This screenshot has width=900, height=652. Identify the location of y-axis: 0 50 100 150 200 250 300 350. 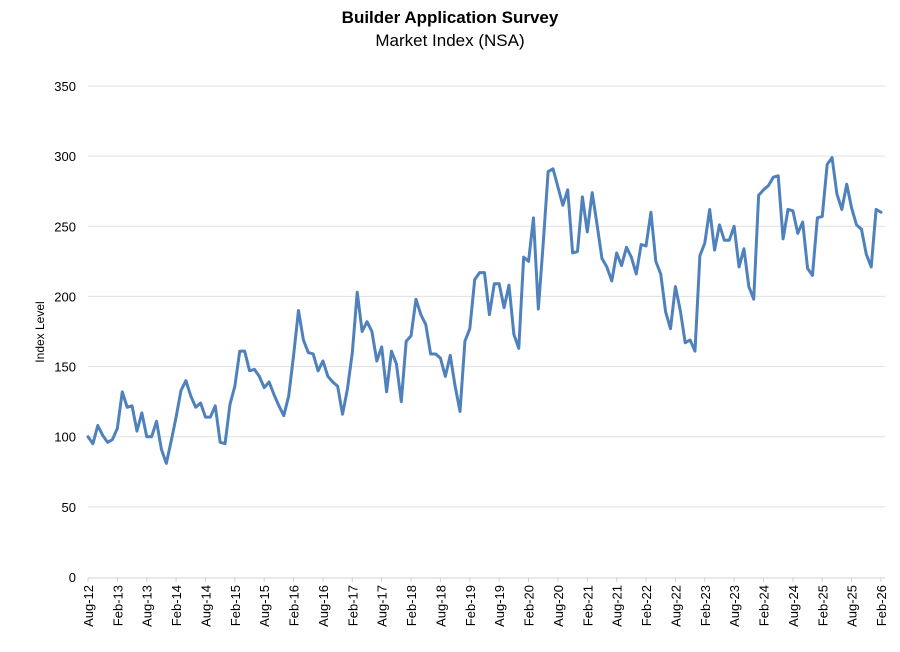
(65, 332).